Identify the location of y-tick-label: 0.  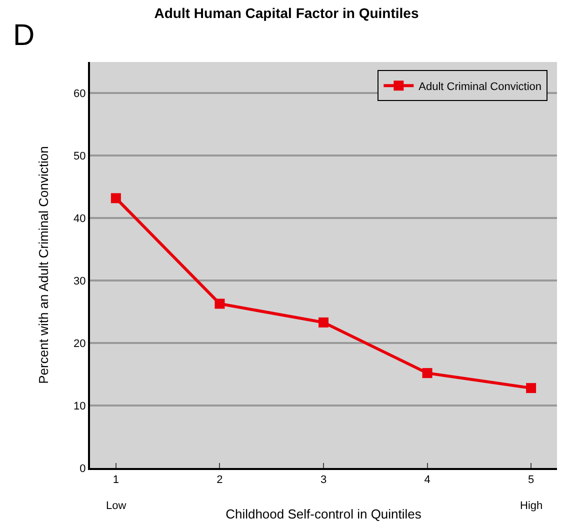
(83, 468).